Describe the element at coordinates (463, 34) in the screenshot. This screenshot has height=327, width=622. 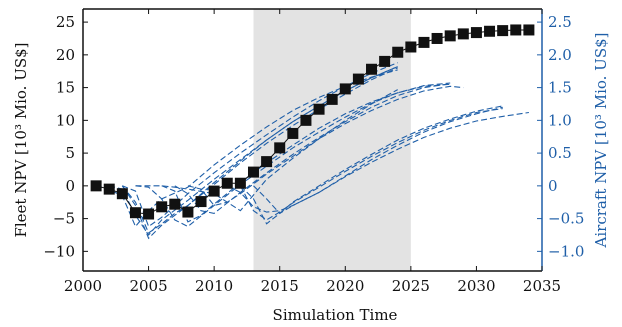
I see `fleet-point-2029` at that location.